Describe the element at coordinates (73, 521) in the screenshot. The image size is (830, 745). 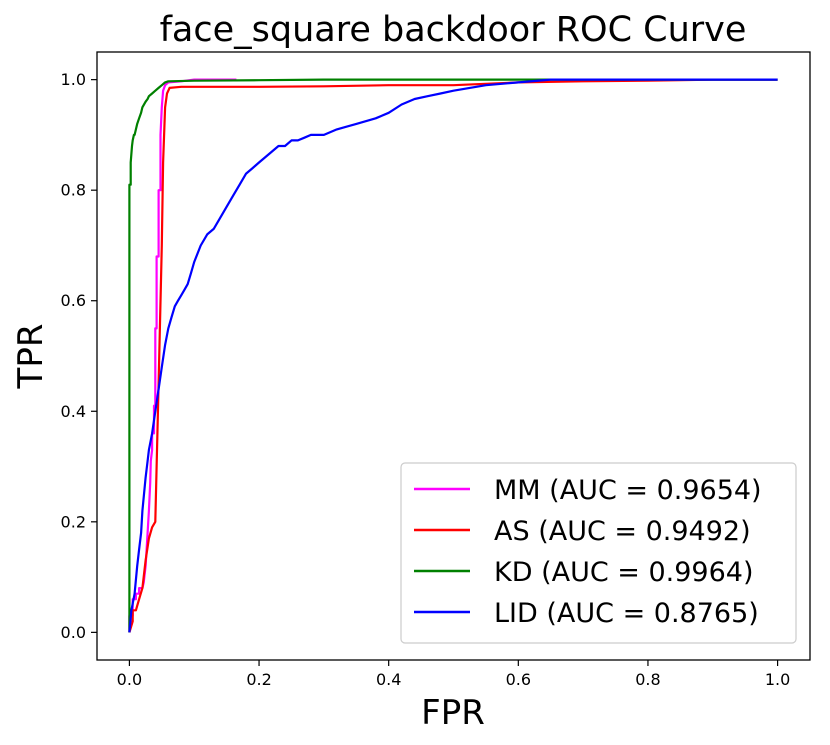
I see `y-tick-label: 0.2` at that location.